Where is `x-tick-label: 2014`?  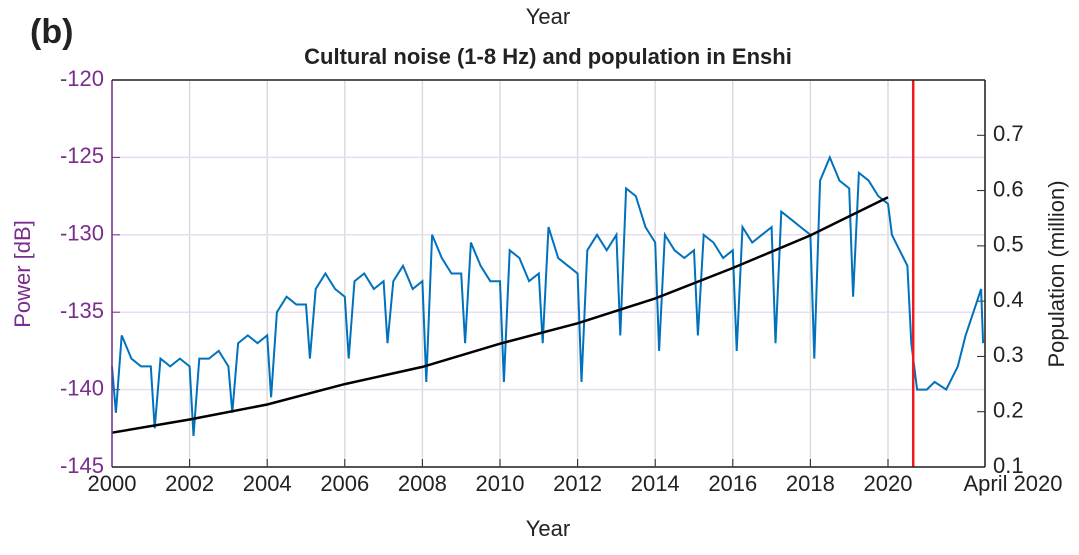
x-tick-label: 2014 is located at coordinates (655, 483).